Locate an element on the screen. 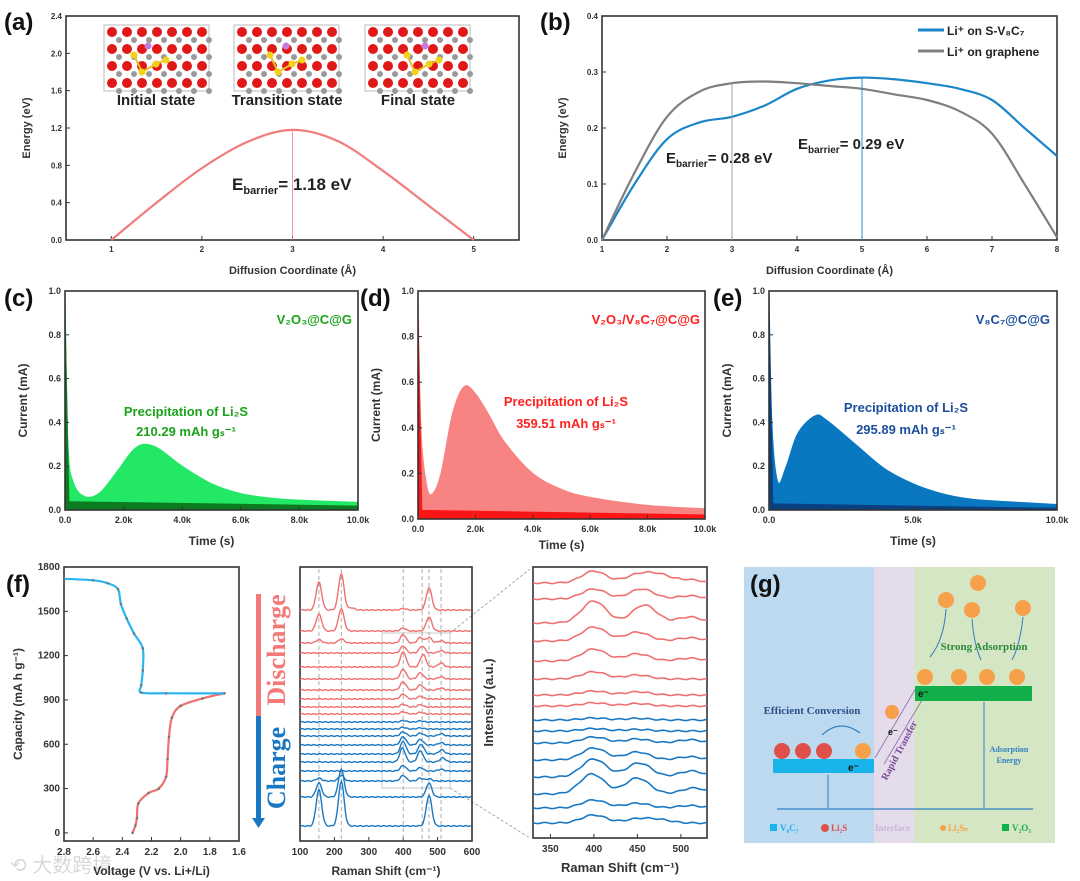 The height and width of the screenshot is (881, 1080). sample-title-e: V₈C₇@C@G is located at coordinates (1013, 319).